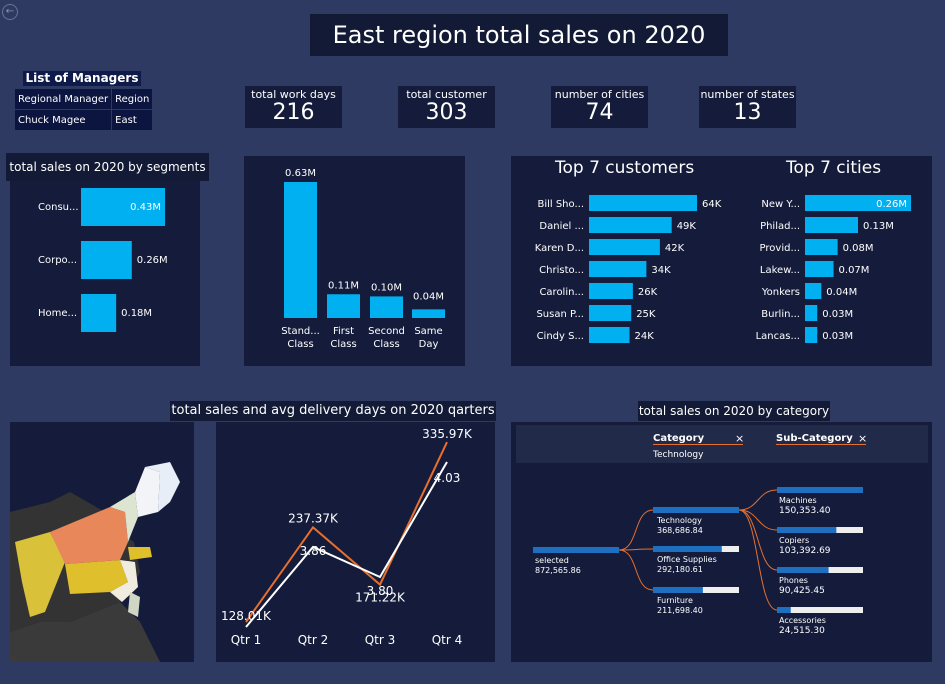 This screenshot has width=945, height=684. I want to click on sales-line, so click(346, 532).